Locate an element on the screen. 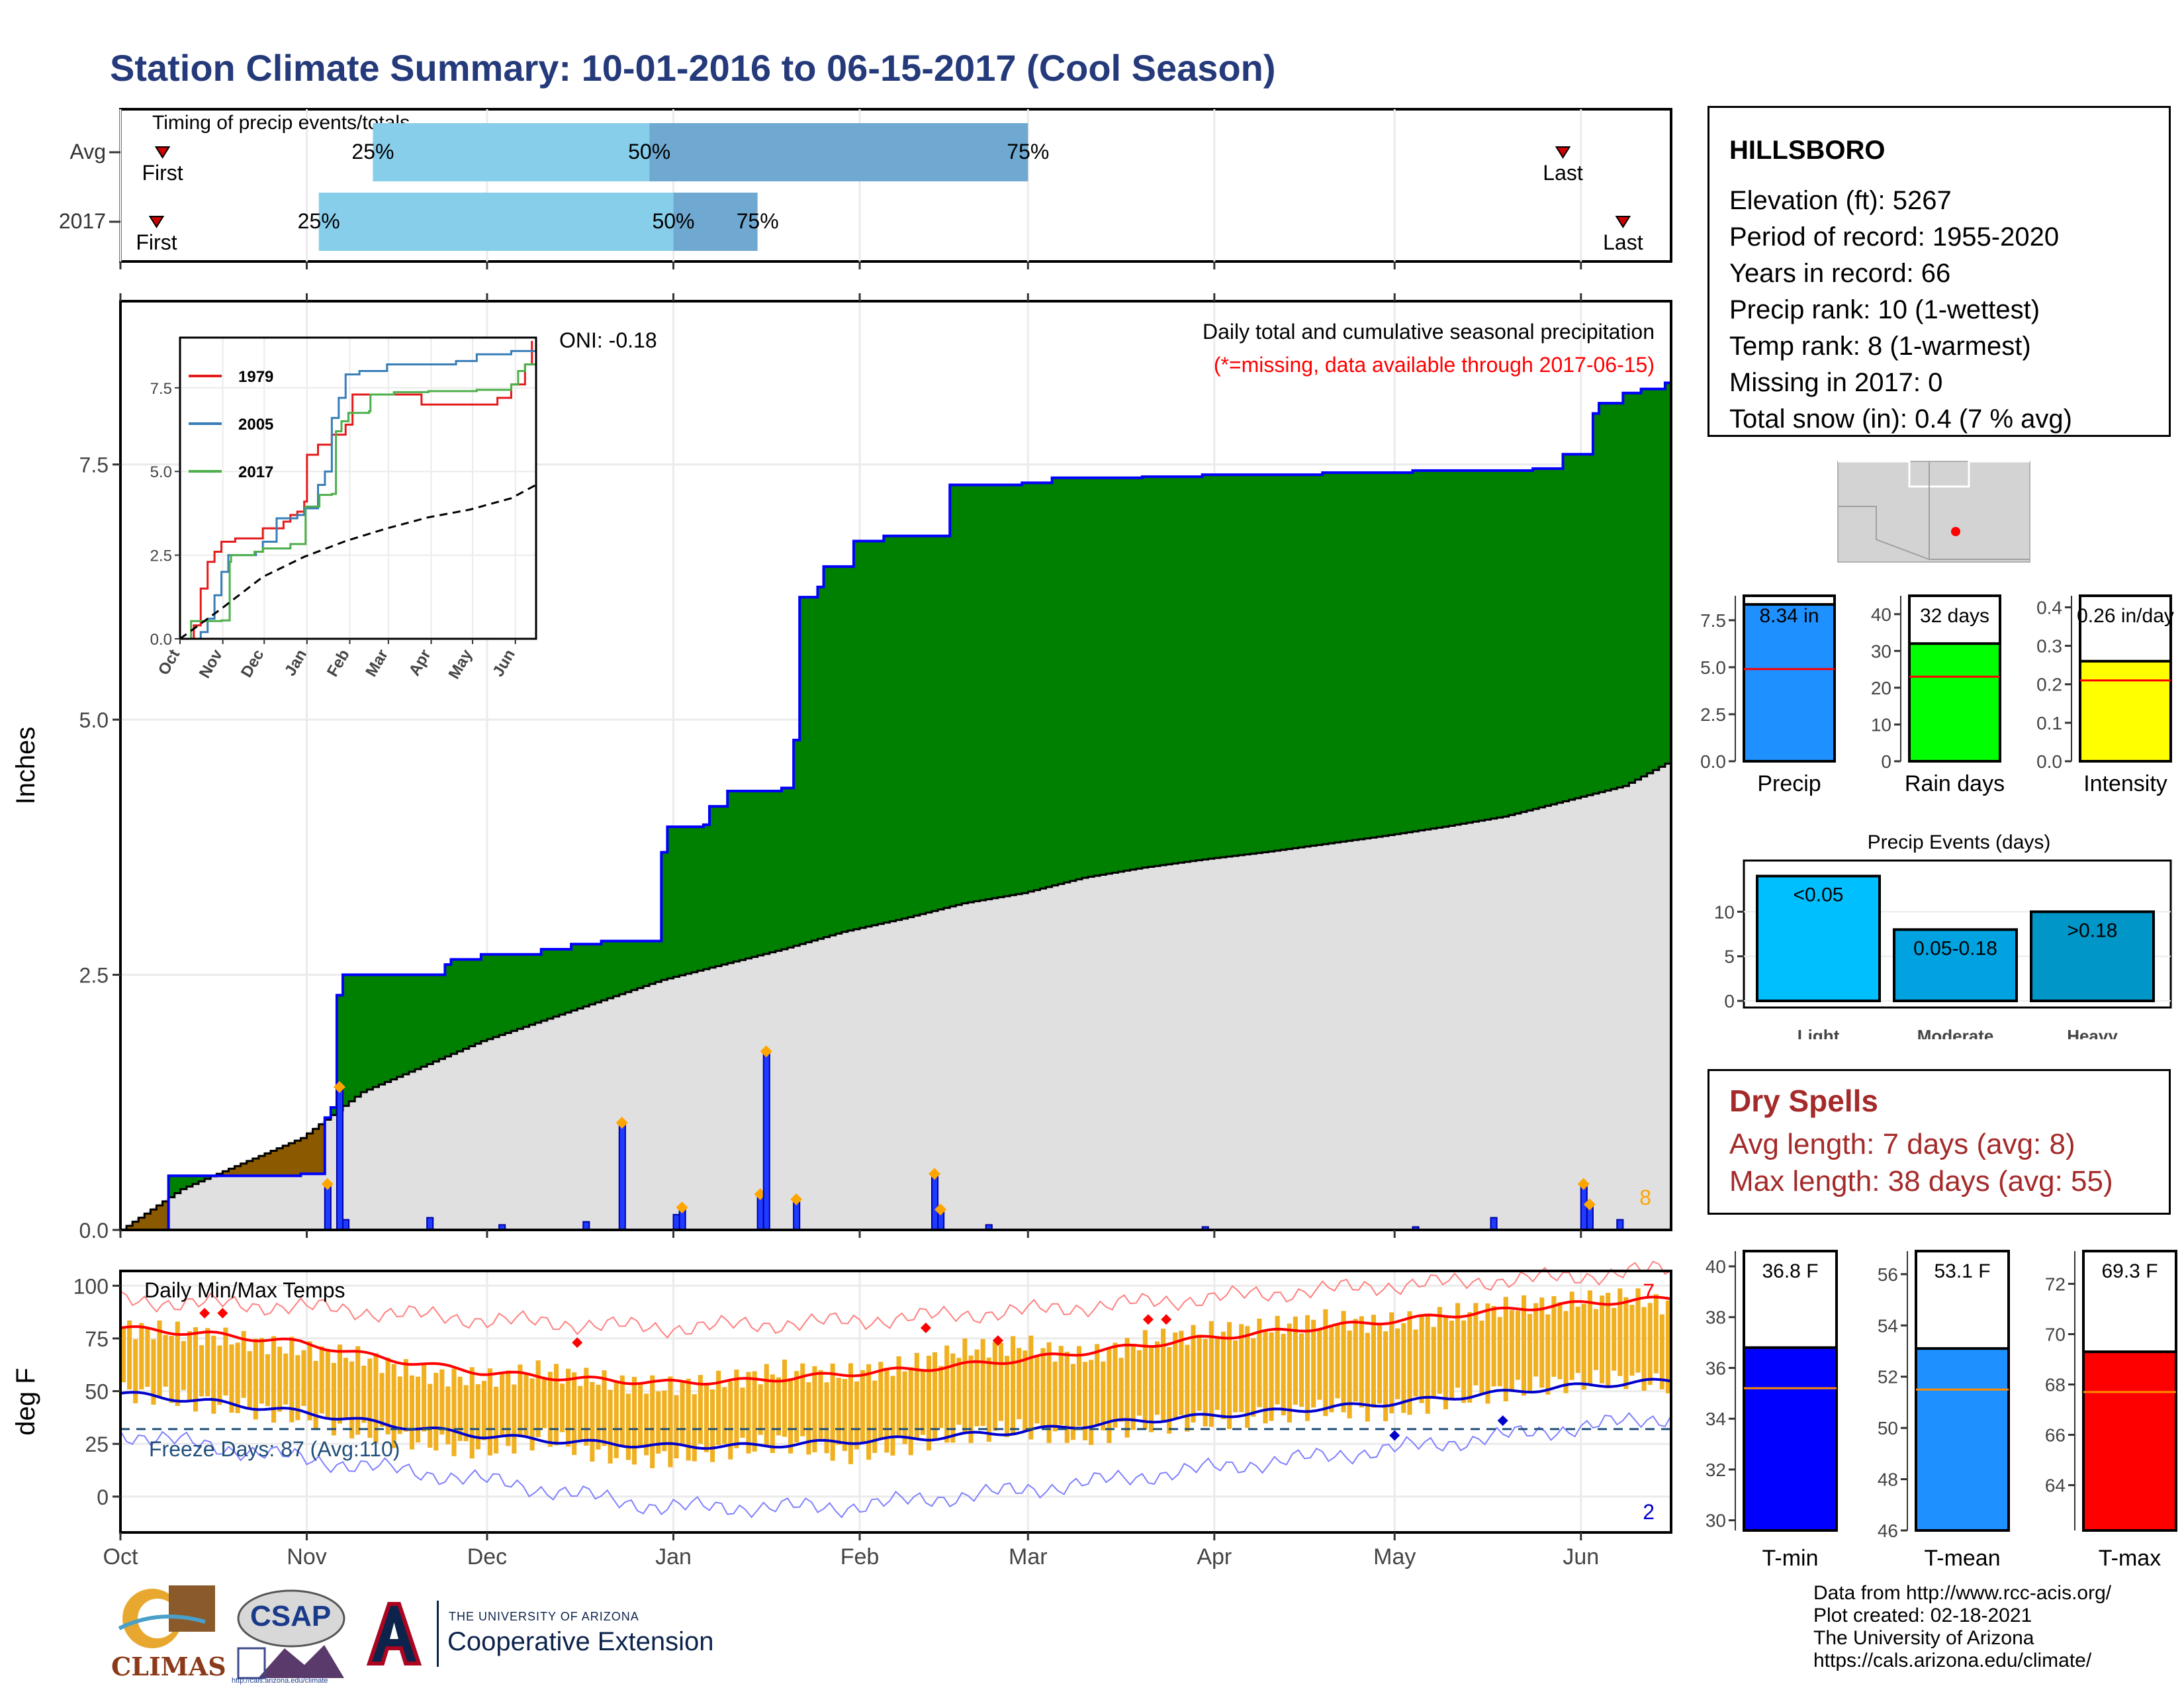 Image resolution: width=2184 pixels, height=1688 pixels. record-low-marker is located at coordinates (1394, 1435).